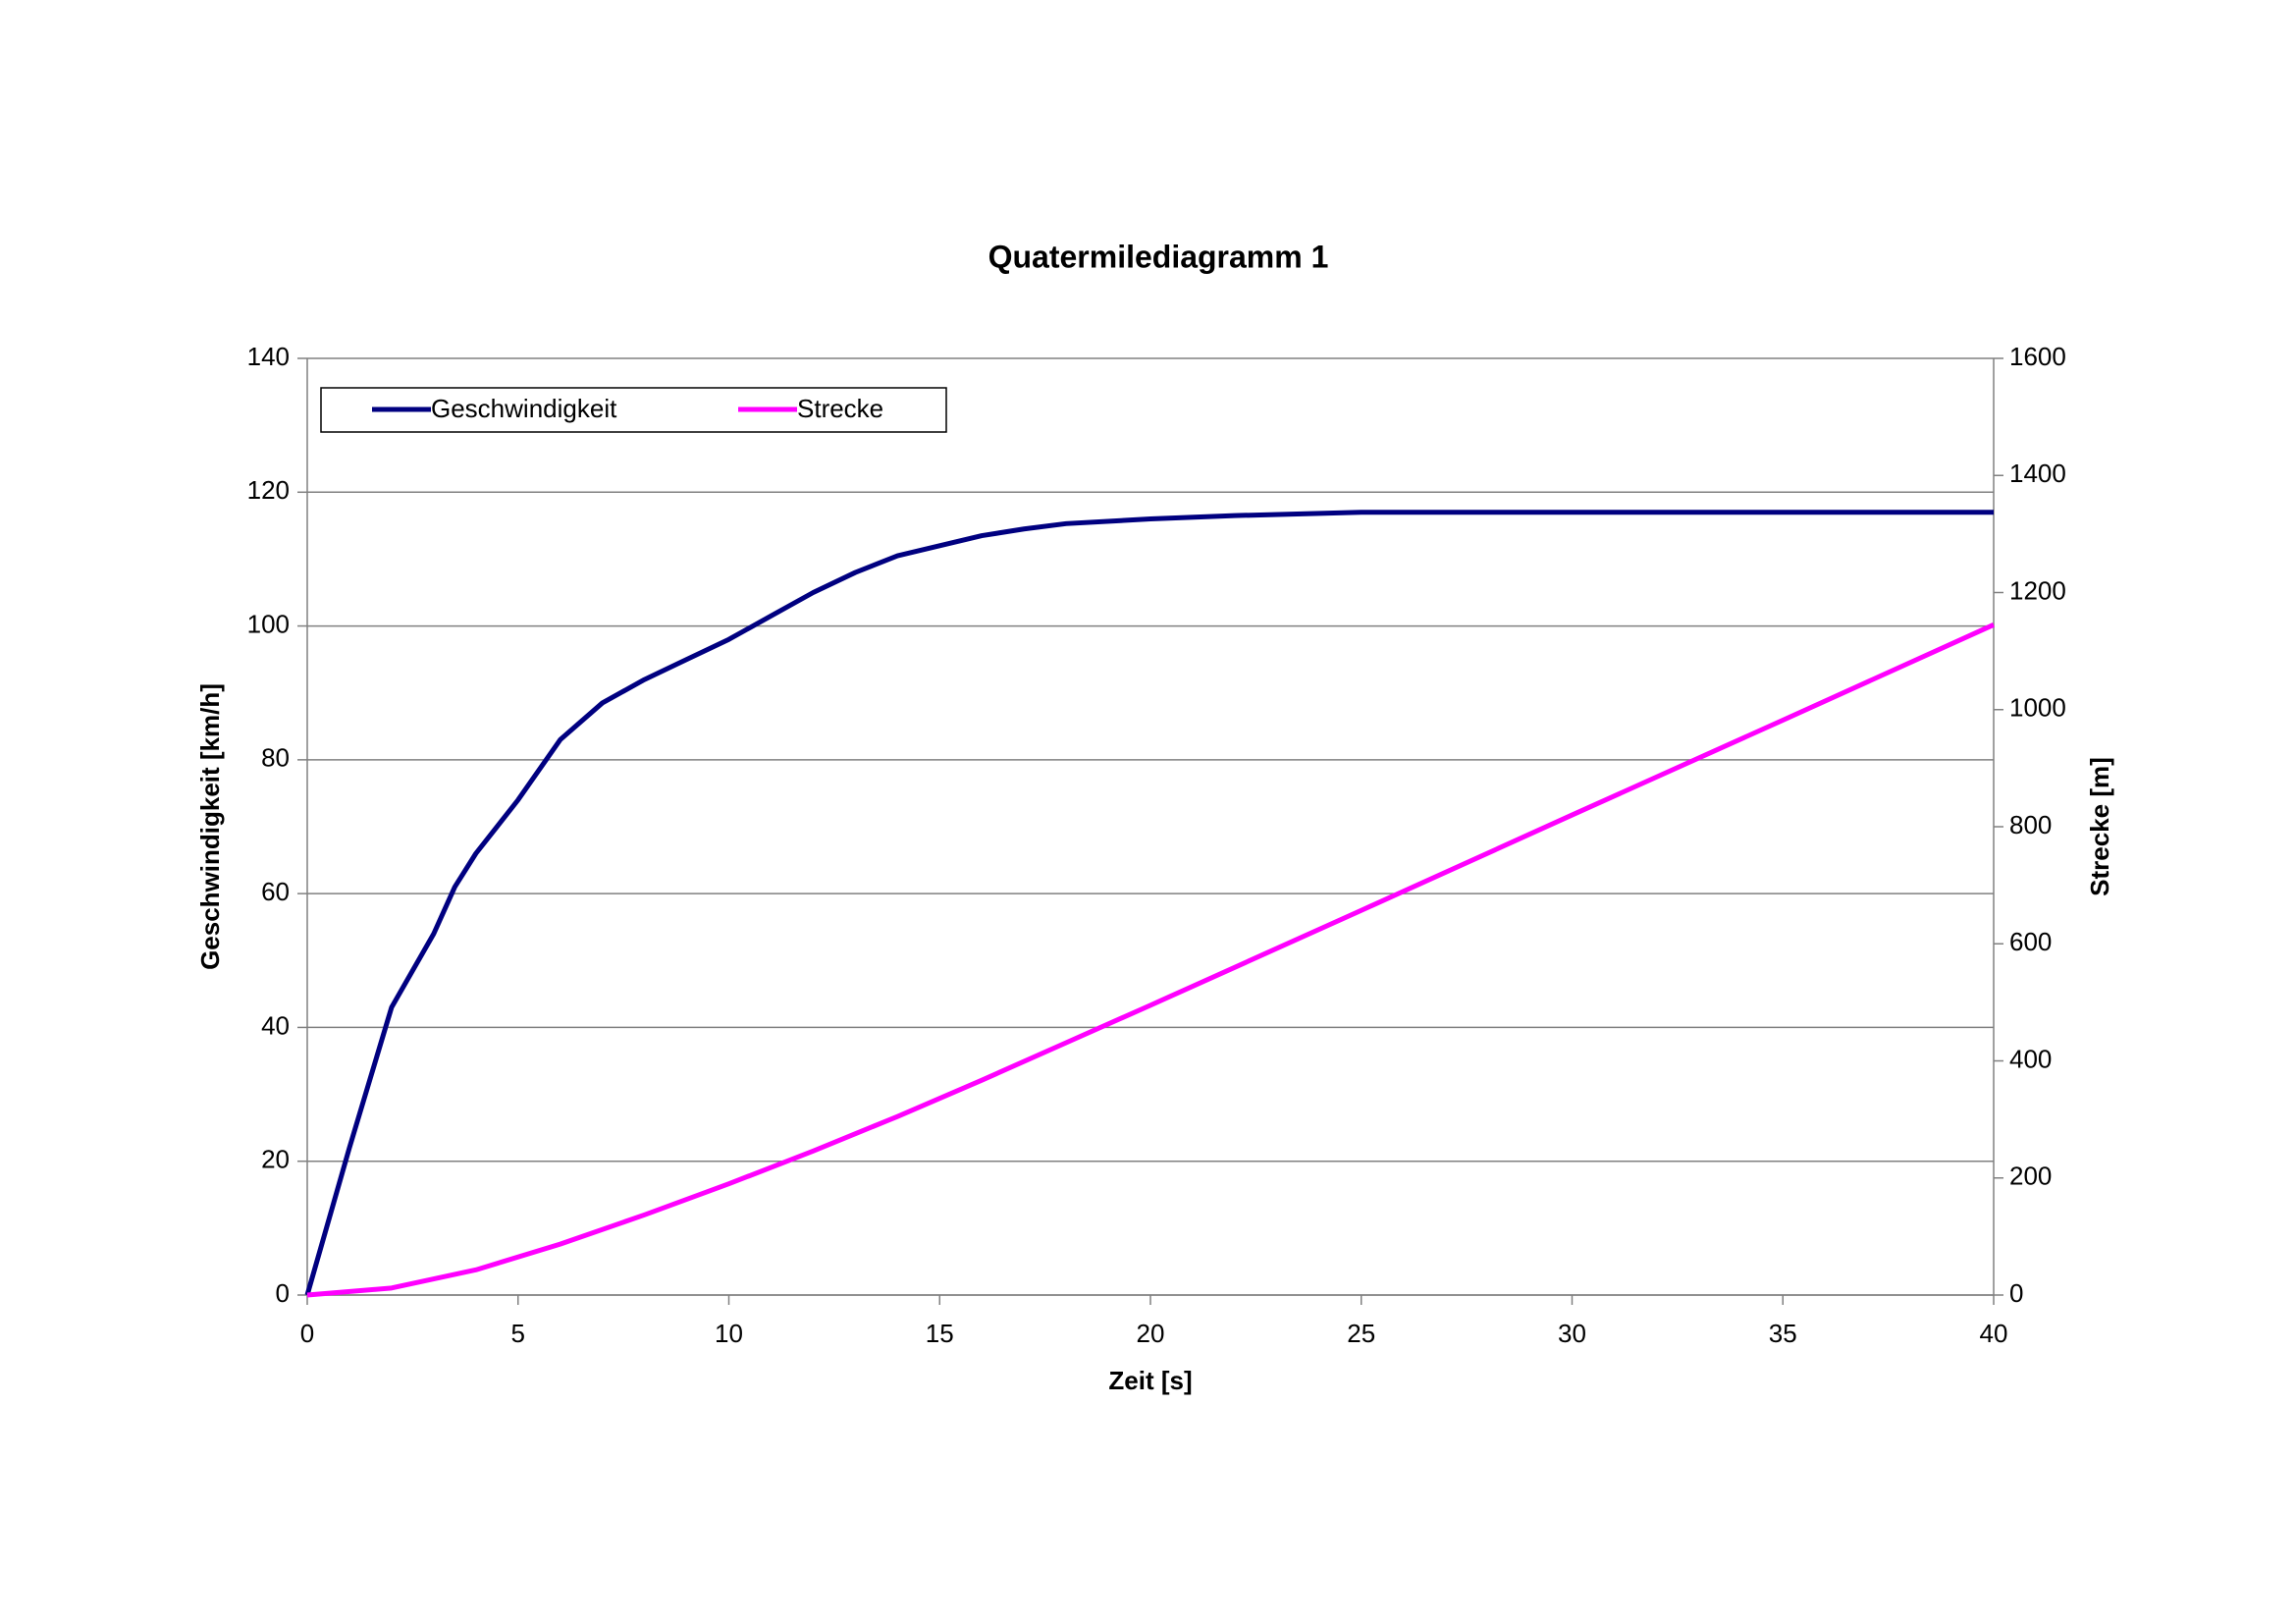 The image size is (2296, 1622). Describe the element at coordinates (840, 408) in the screenshot. I see `legend-label: Strecke` at that location.